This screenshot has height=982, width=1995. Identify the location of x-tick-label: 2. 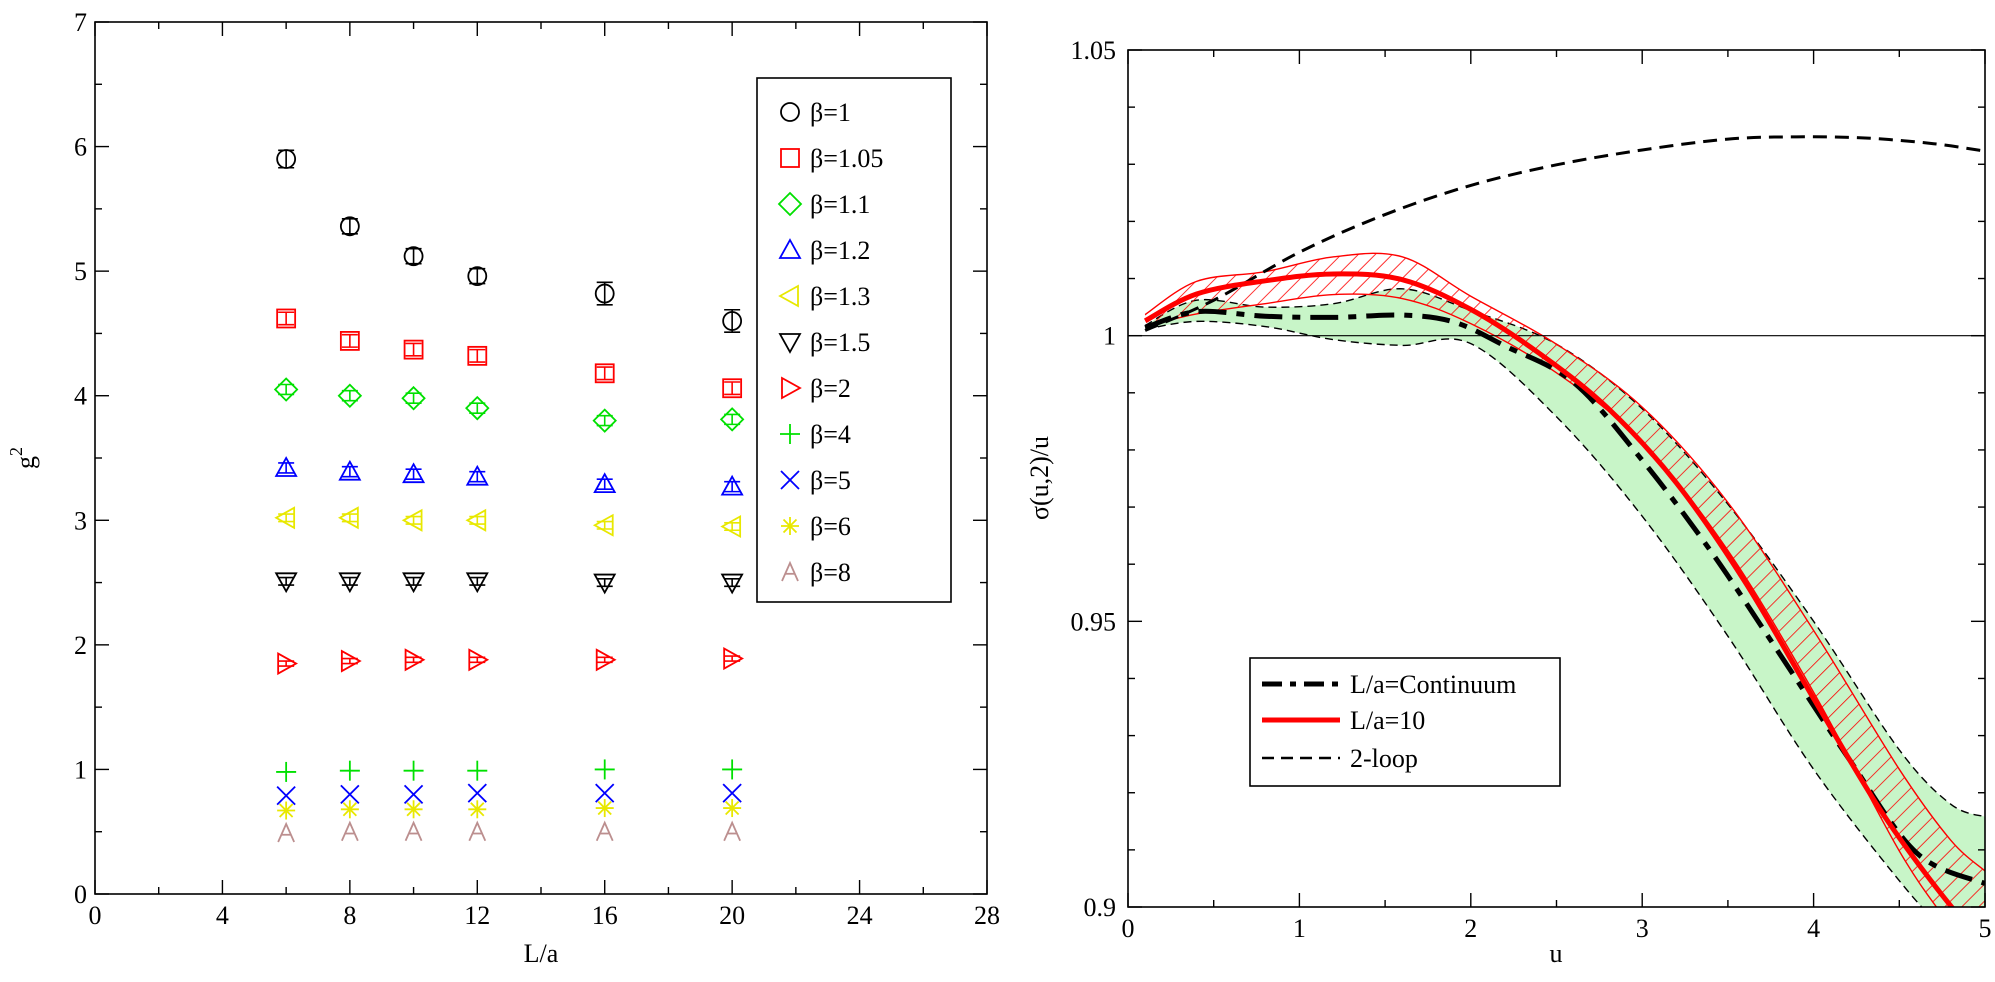
(1470, 928).